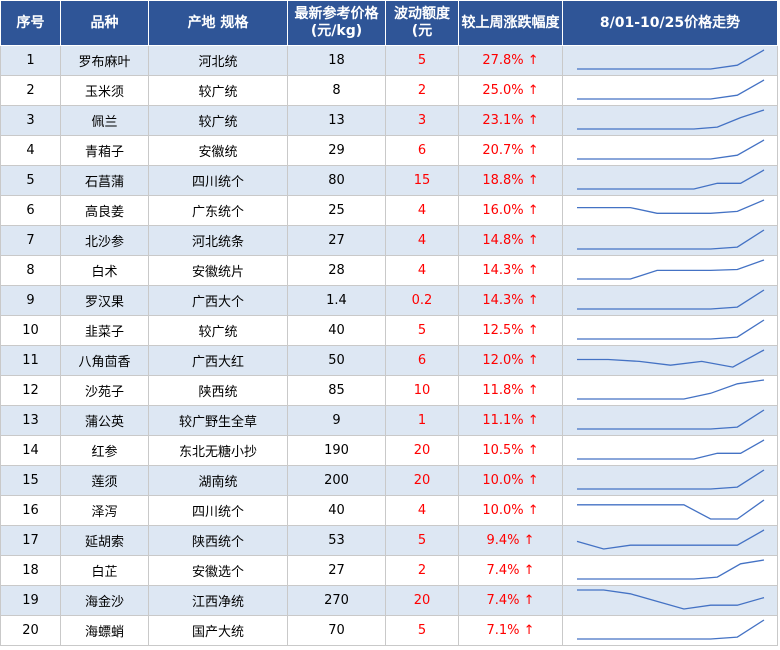 The width and height of the screenshot is (780, 650). Describe the element at coordinates (336, 120) in the screenshot. I see `cell-price: 13` at that location.